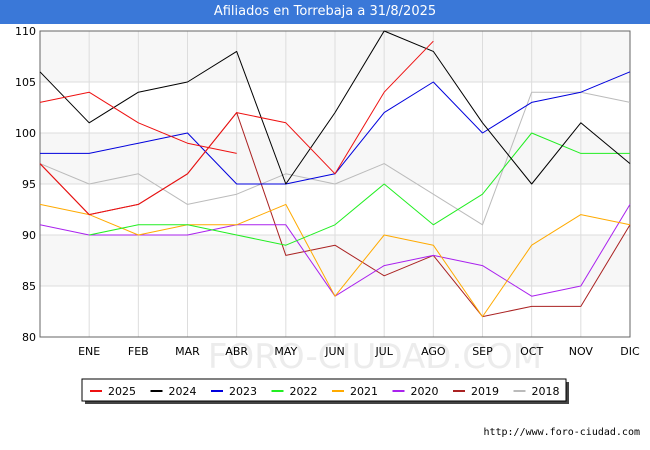 Image resolution: width=650 pixels, height=450 pixels. Describe the element at coordinates (425, 391) in the screenshot. I see `legend-label-2020: 2020` at that location.